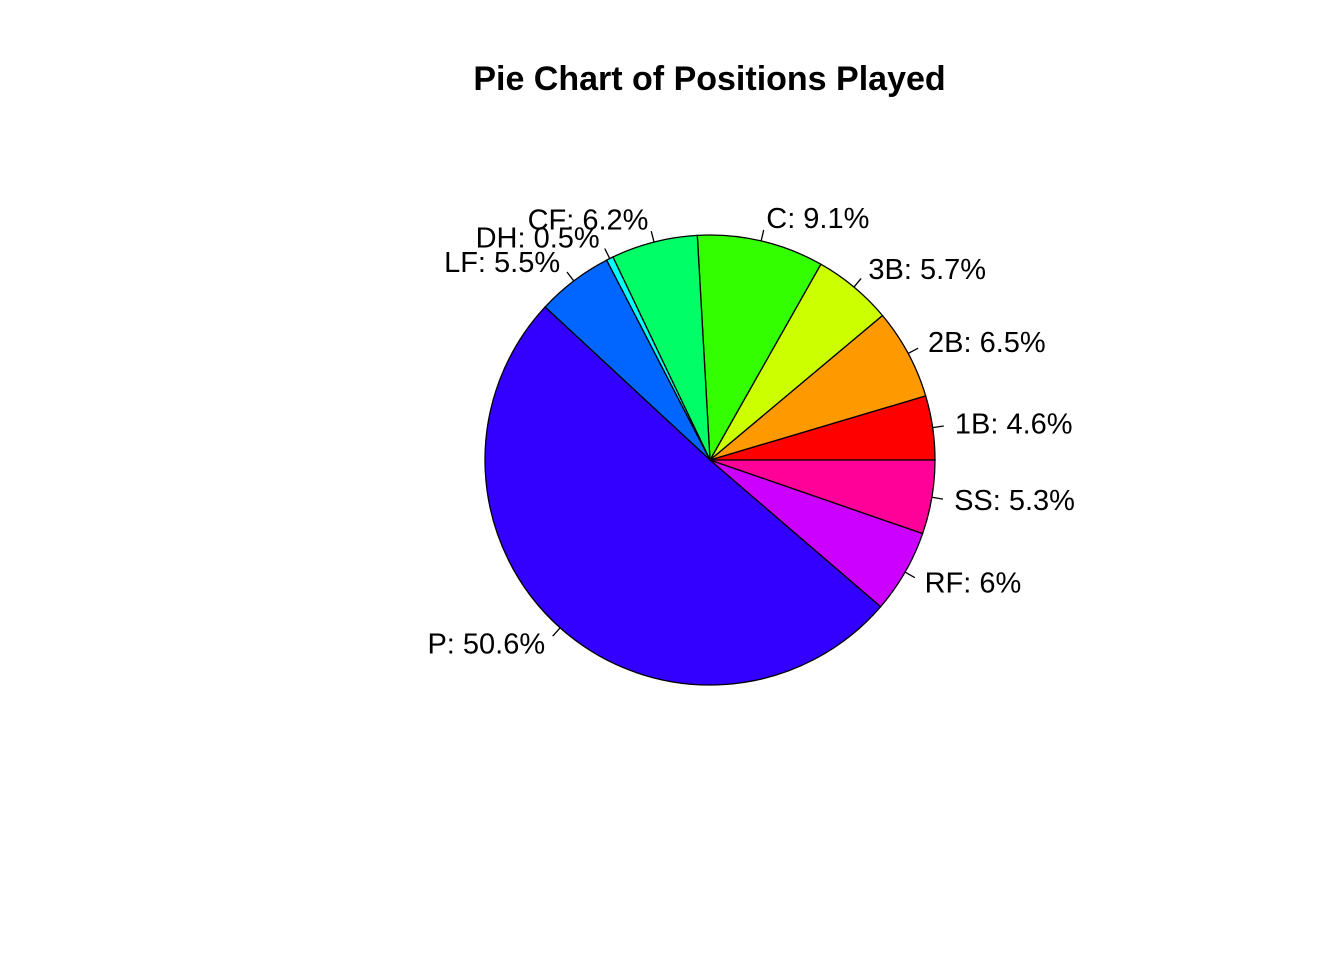 The width and height of the screenshot is (1344, 960). I want to click on slice-label: DH: 0.5%, so click(538, 238).